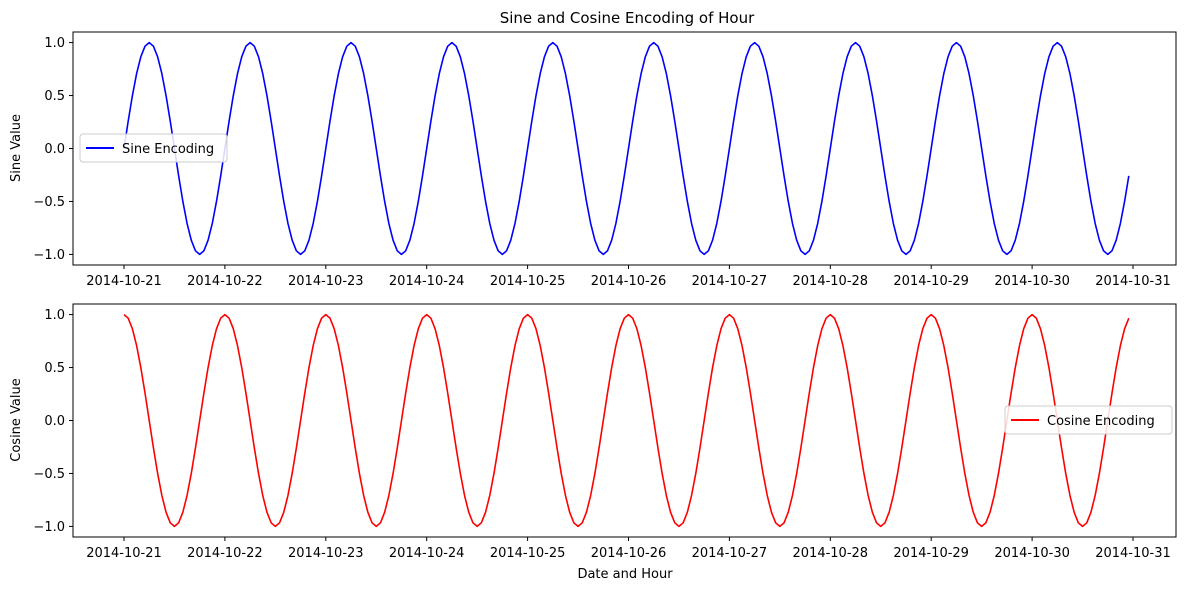 The image size is (1188, 590). What do you see at coordinates (168, 149) in the screenshot?
I see `sine-legend-label: Sine Encoding` at bounding box center [168, 149].